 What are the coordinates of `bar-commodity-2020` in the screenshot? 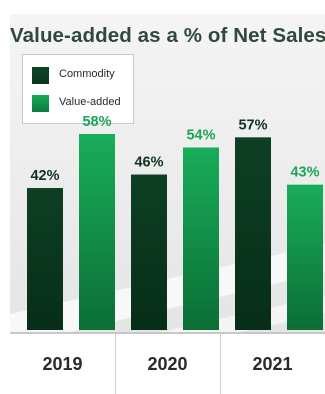 It's located at (149, 252).